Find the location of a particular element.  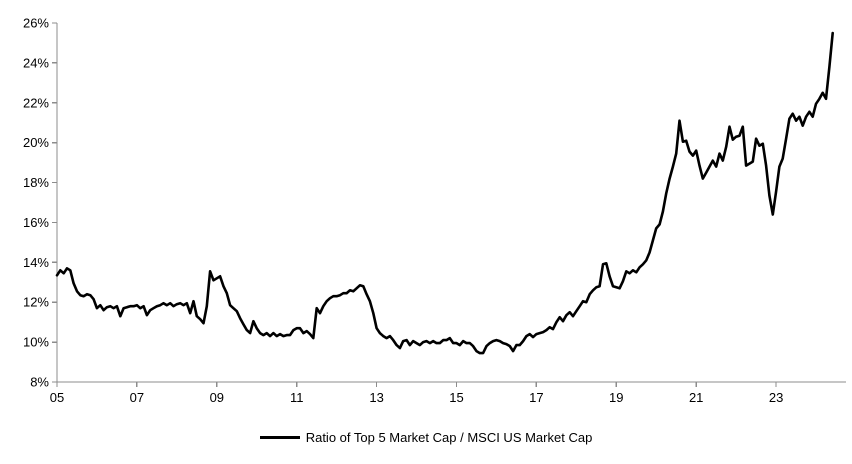

x-tick-label: 07 is located at coordinates (137, 397).